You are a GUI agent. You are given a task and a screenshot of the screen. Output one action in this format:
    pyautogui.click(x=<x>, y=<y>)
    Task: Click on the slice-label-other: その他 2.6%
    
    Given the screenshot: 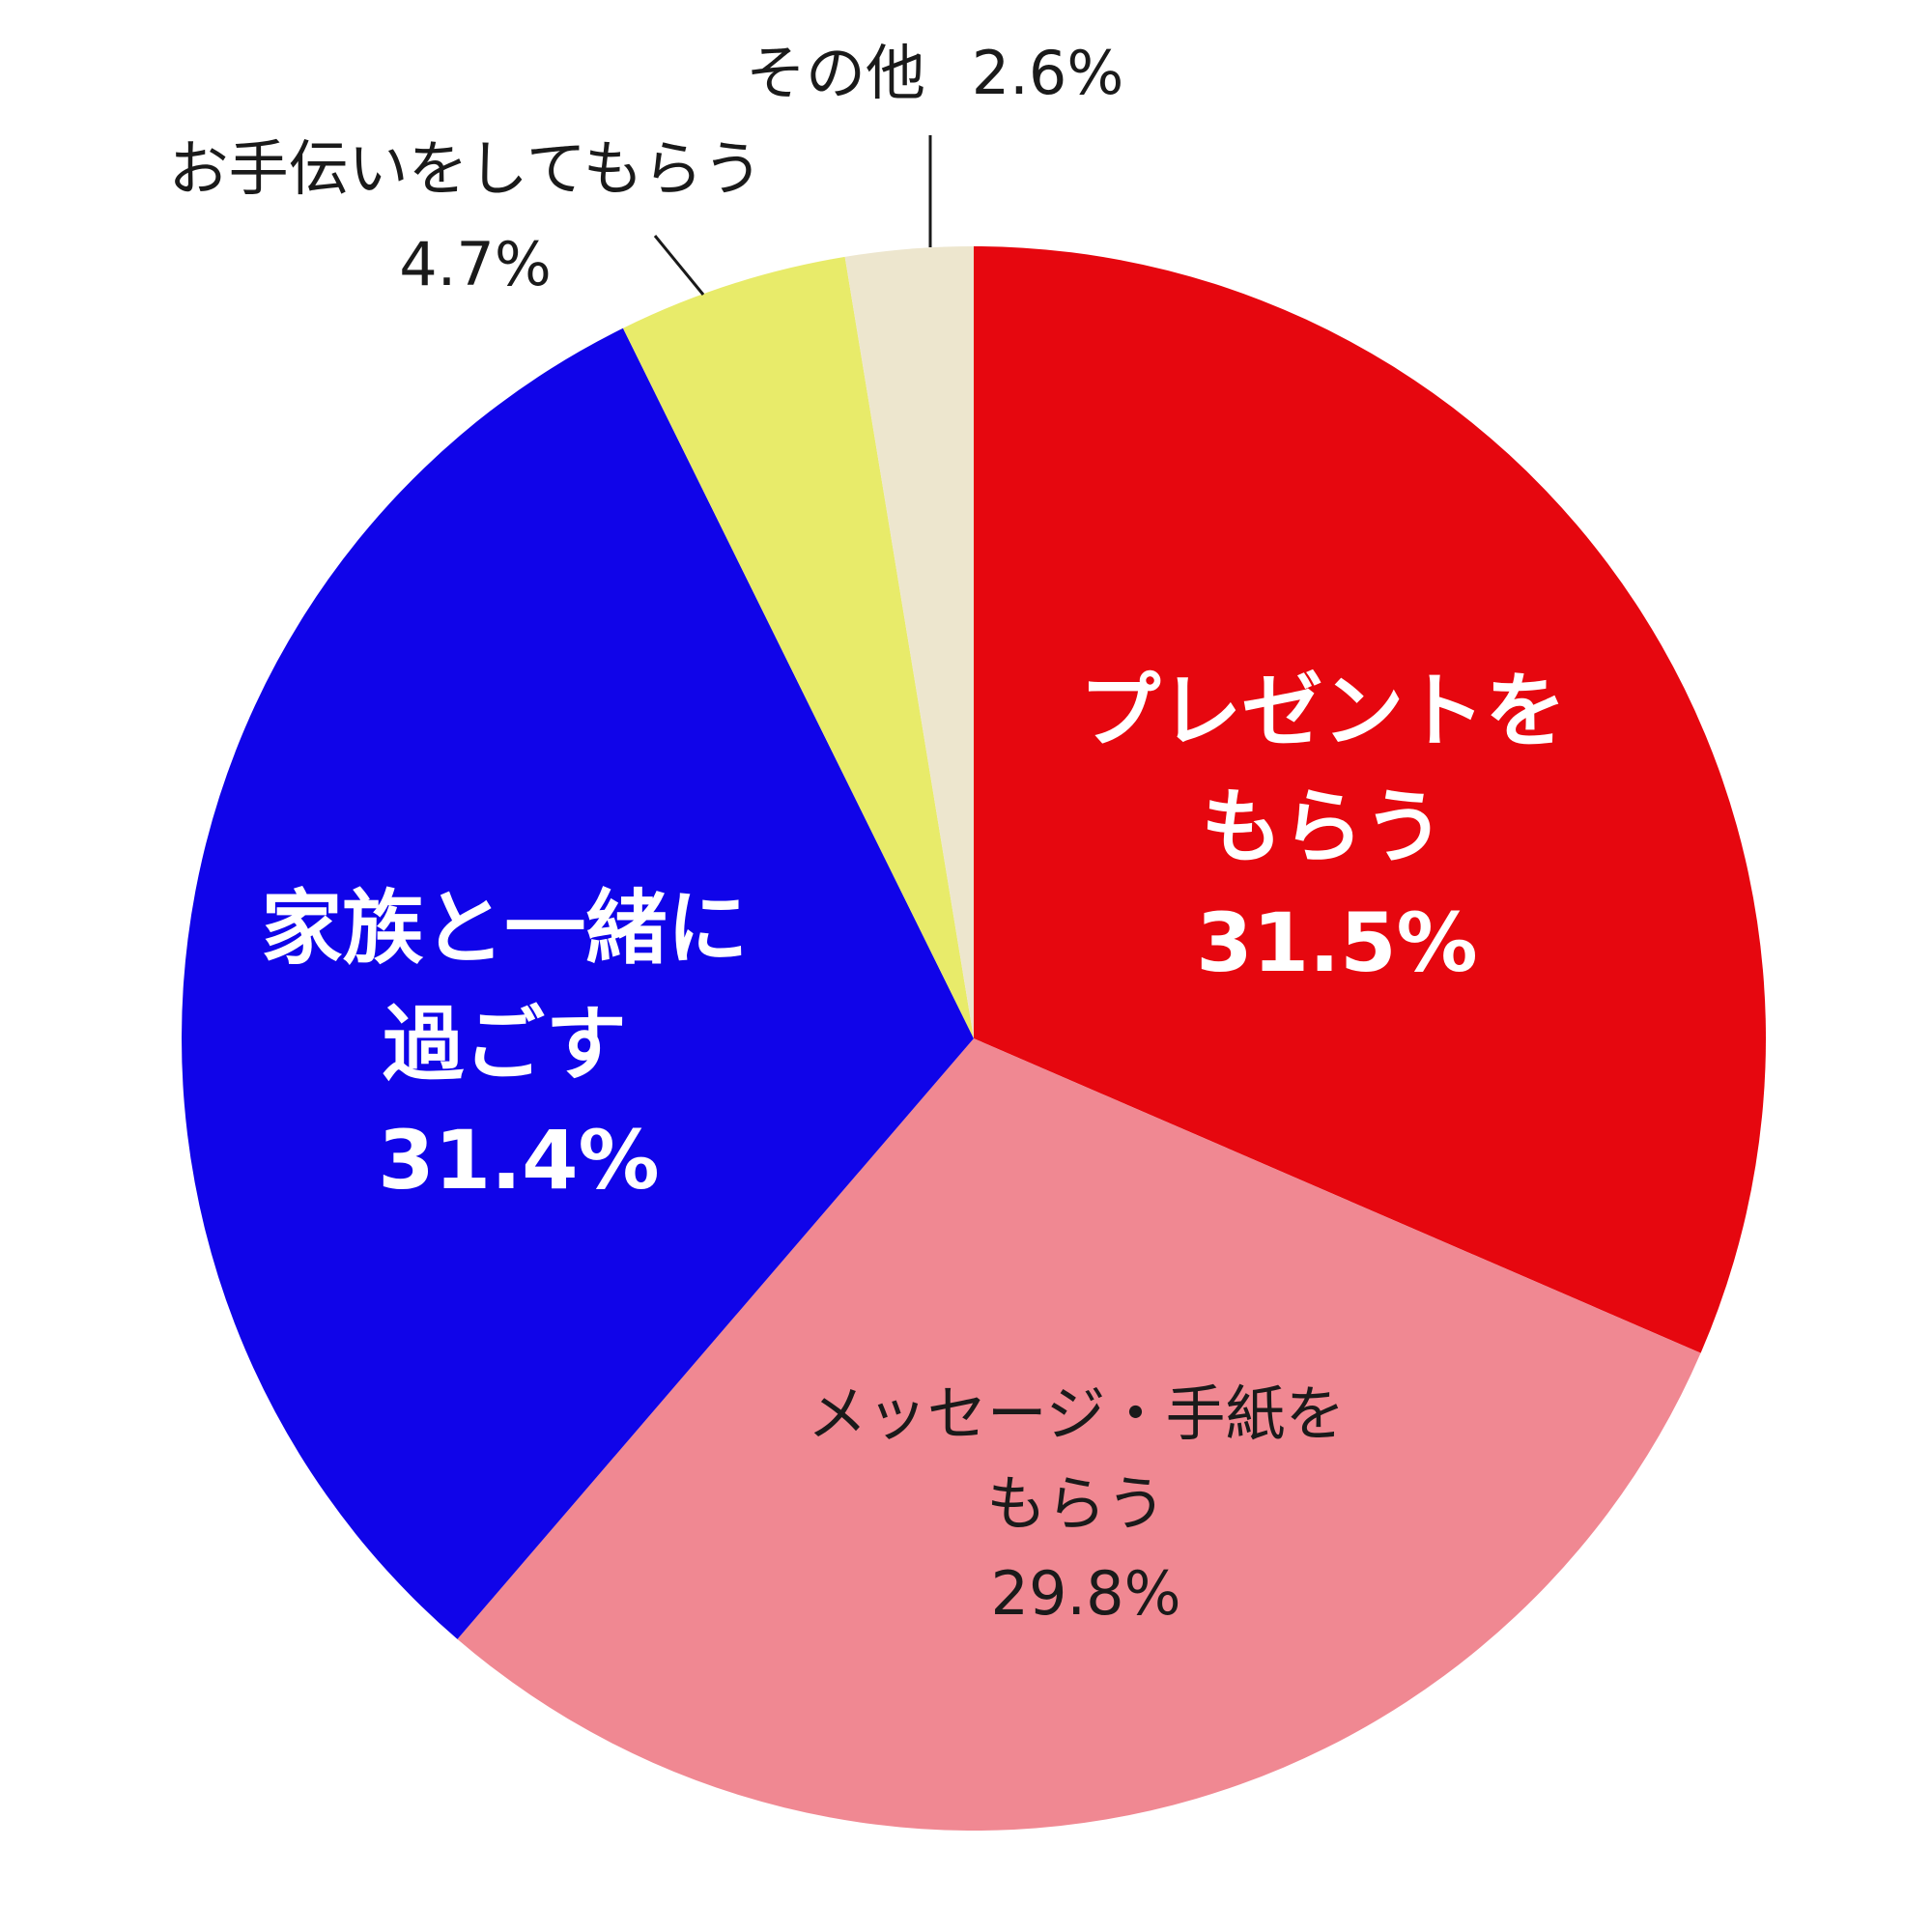 What is the action you would take?
    pyautogui.click(x=934, y=73)
    